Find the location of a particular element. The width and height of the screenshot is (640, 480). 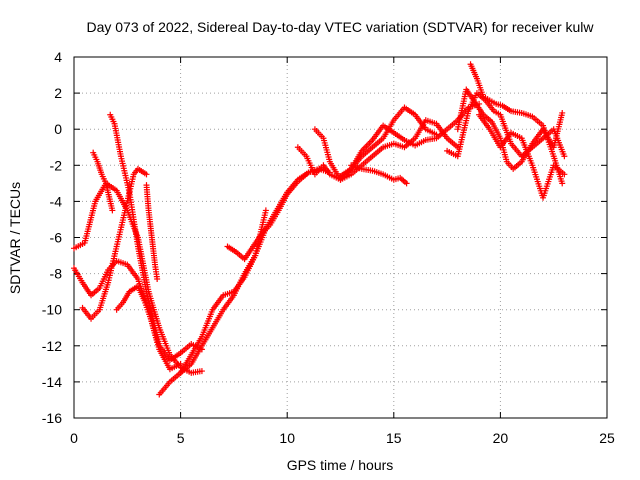

y-axis-label: SDTVAR / TECUs is located at coordinates (15, 238).